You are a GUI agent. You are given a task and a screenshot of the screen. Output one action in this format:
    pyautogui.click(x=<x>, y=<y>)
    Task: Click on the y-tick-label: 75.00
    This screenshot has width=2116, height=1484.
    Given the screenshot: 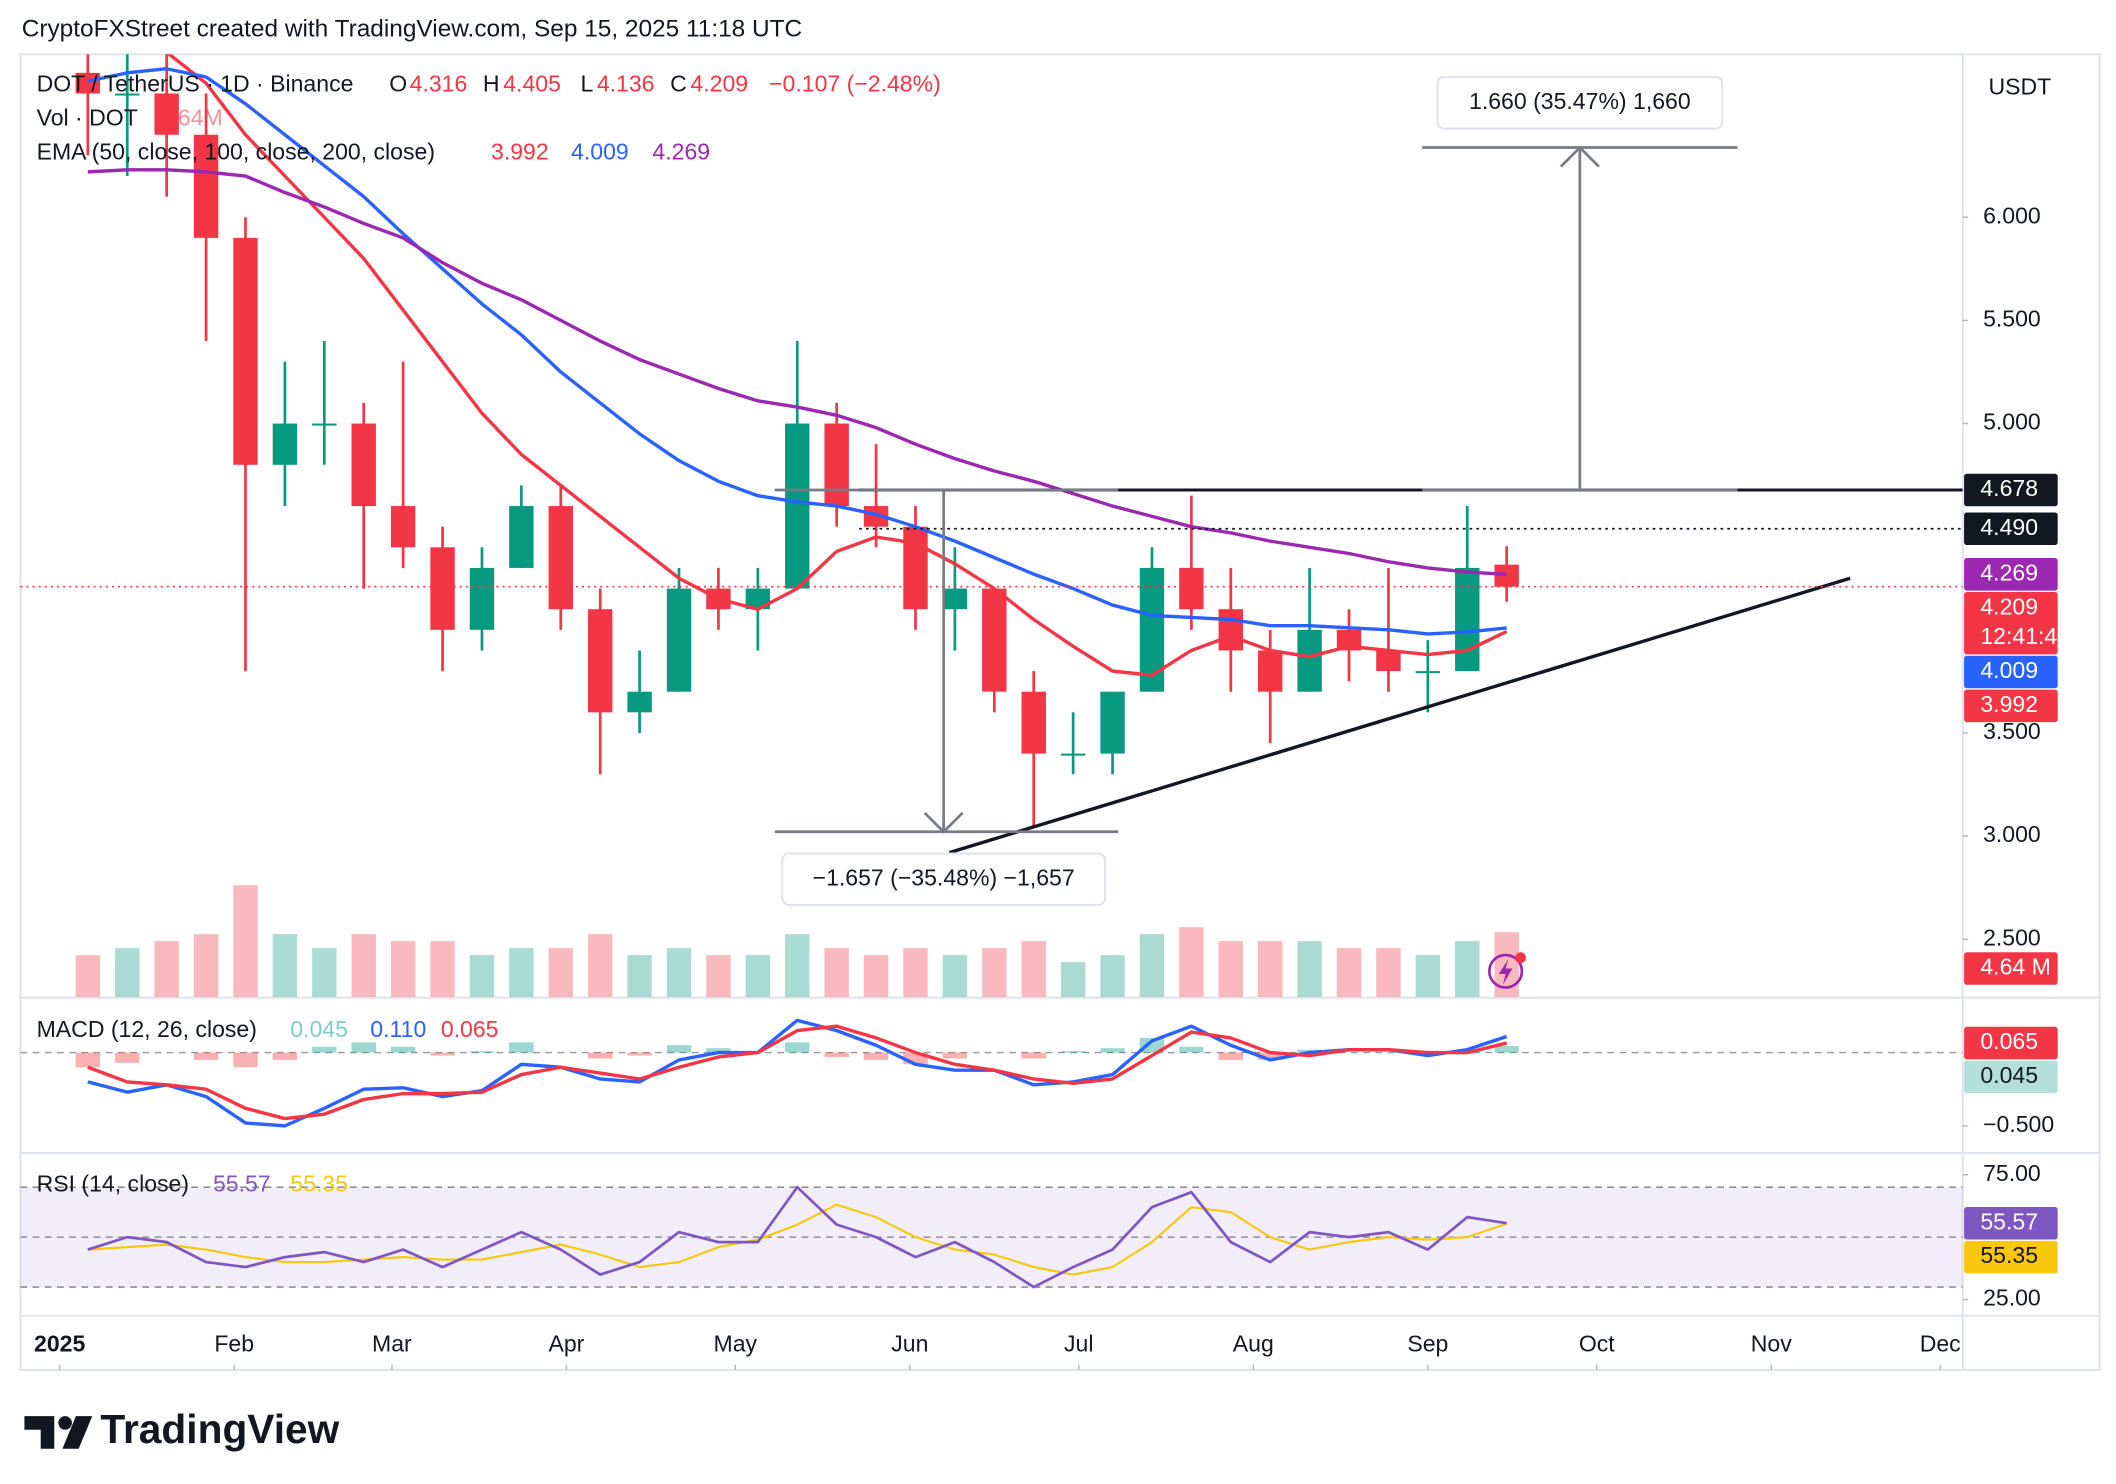 What is the action you would take?
    pyautogui.click(x=2012, y=1173)
    